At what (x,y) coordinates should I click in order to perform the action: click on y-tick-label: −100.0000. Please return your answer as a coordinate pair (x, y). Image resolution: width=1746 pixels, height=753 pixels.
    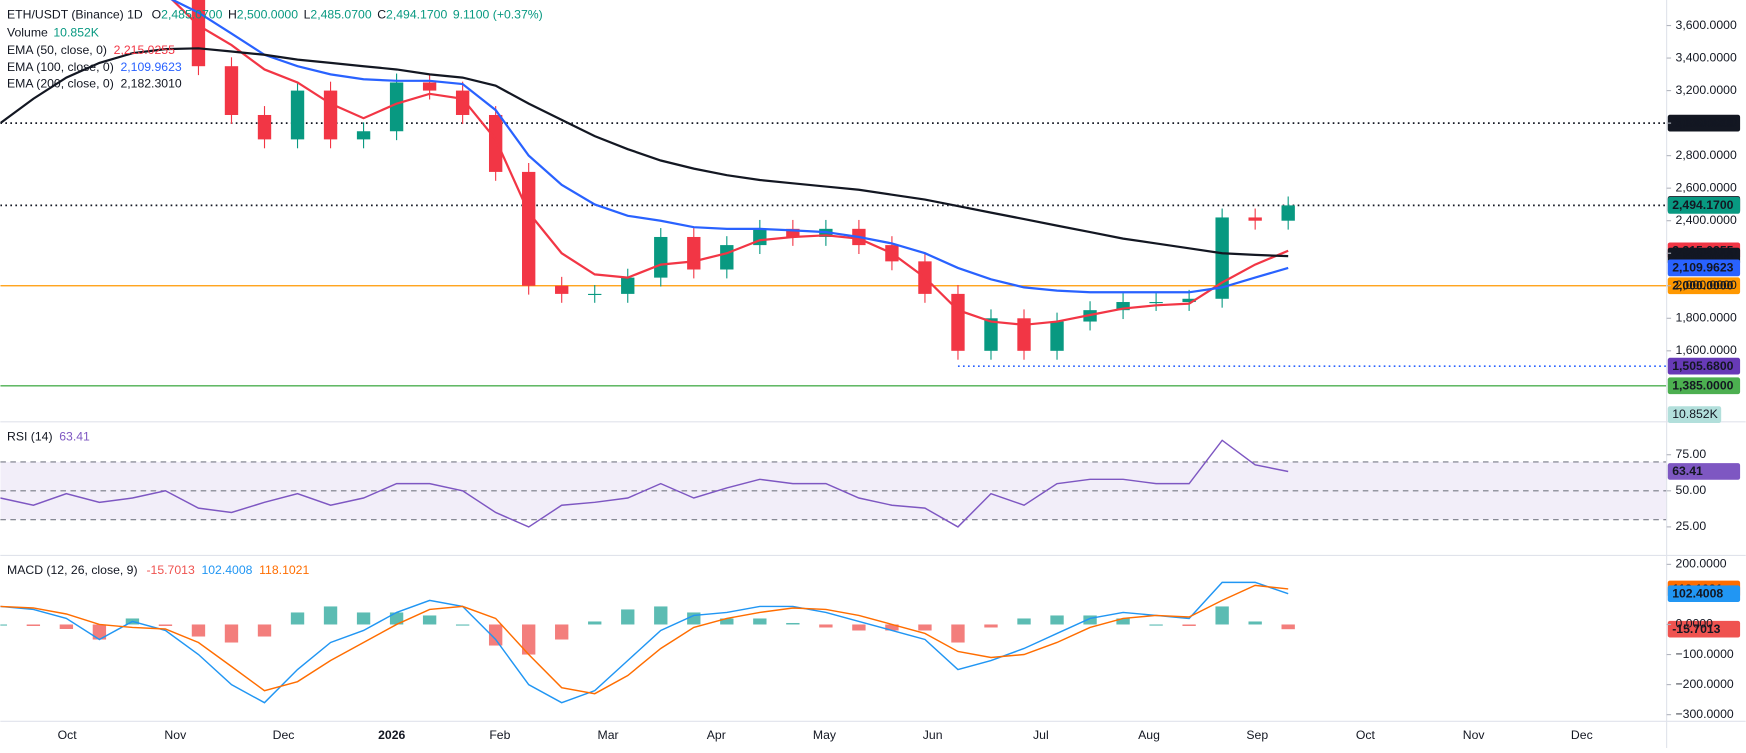
    Looking at the image, I should click on (1705, 654).